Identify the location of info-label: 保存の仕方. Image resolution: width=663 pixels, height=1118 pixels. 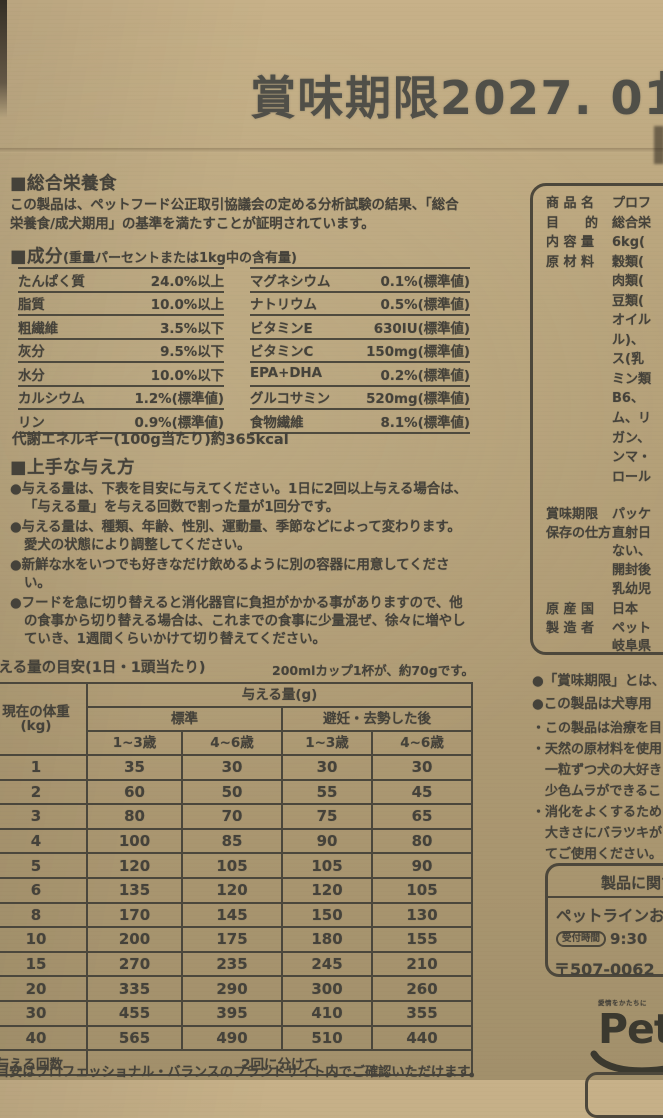
(579, 533).